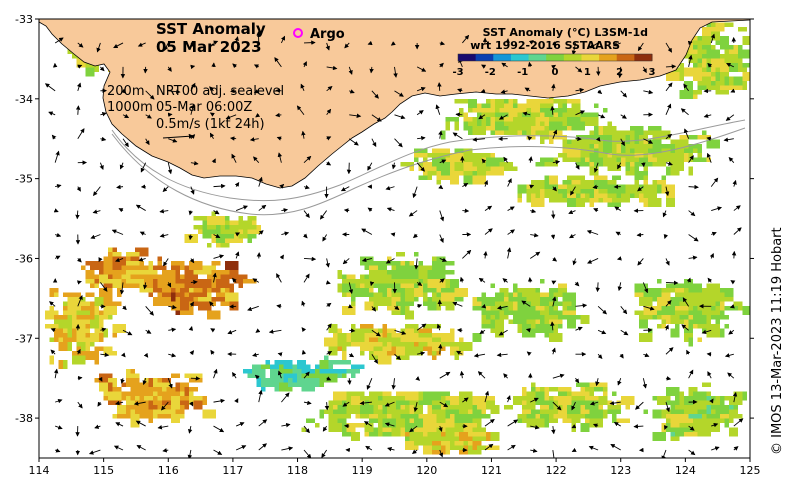  Describe the element at coordinates (522, 72) in the screenshot. I see `colorbar-tick-label: -1` at that location.